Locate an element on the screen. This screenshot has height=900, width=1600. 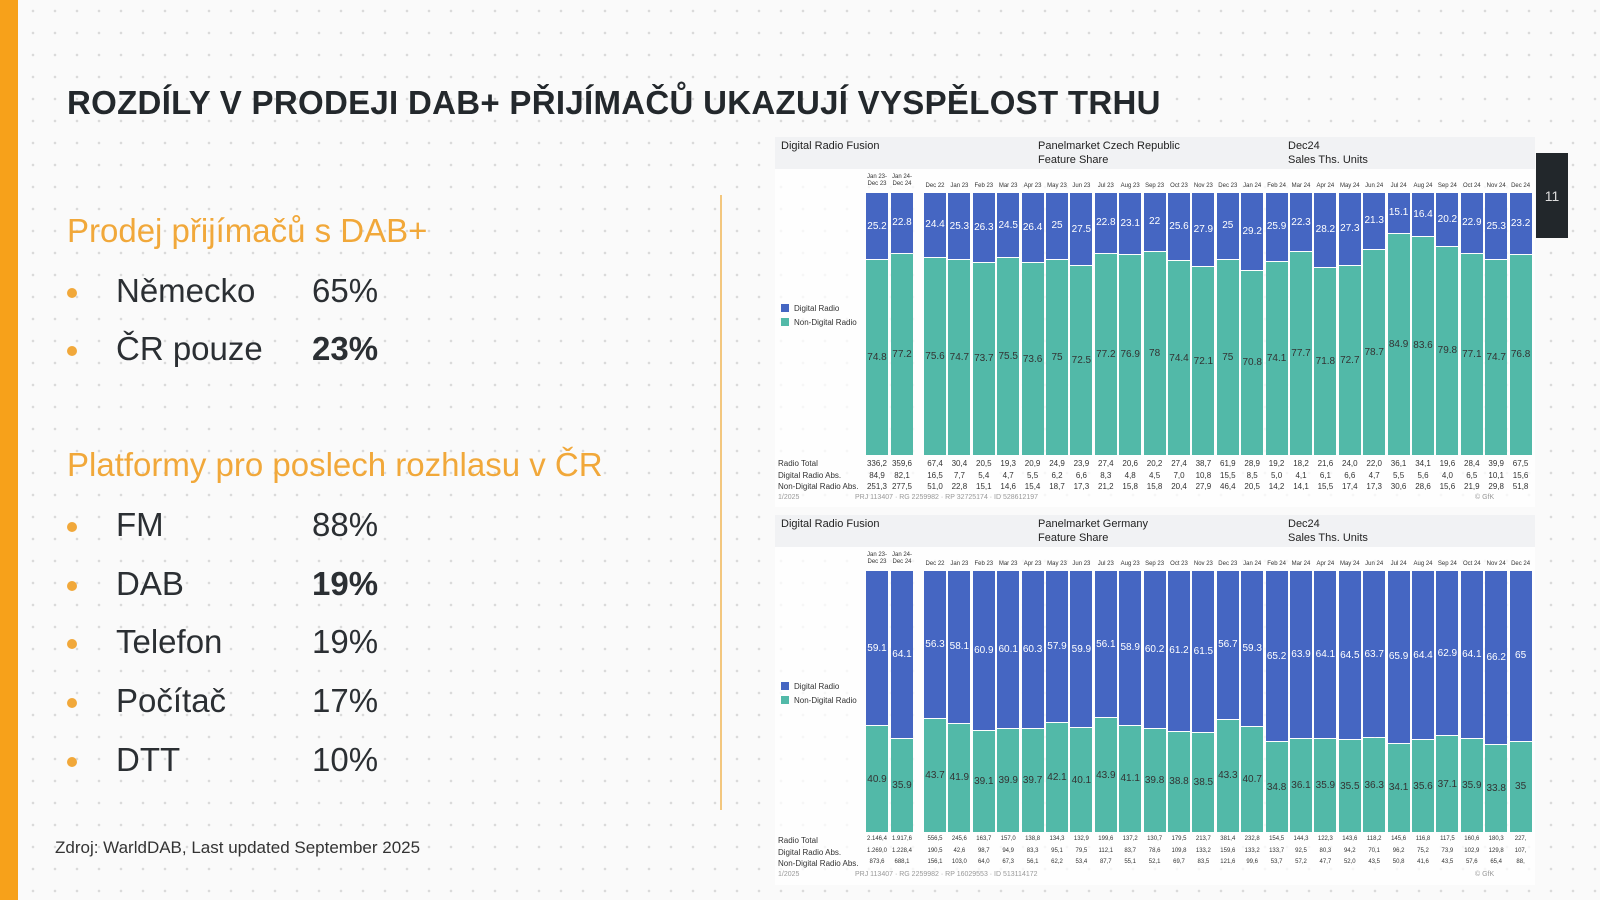
table-cell: 19,6 is located at coordinates (1447, 463).